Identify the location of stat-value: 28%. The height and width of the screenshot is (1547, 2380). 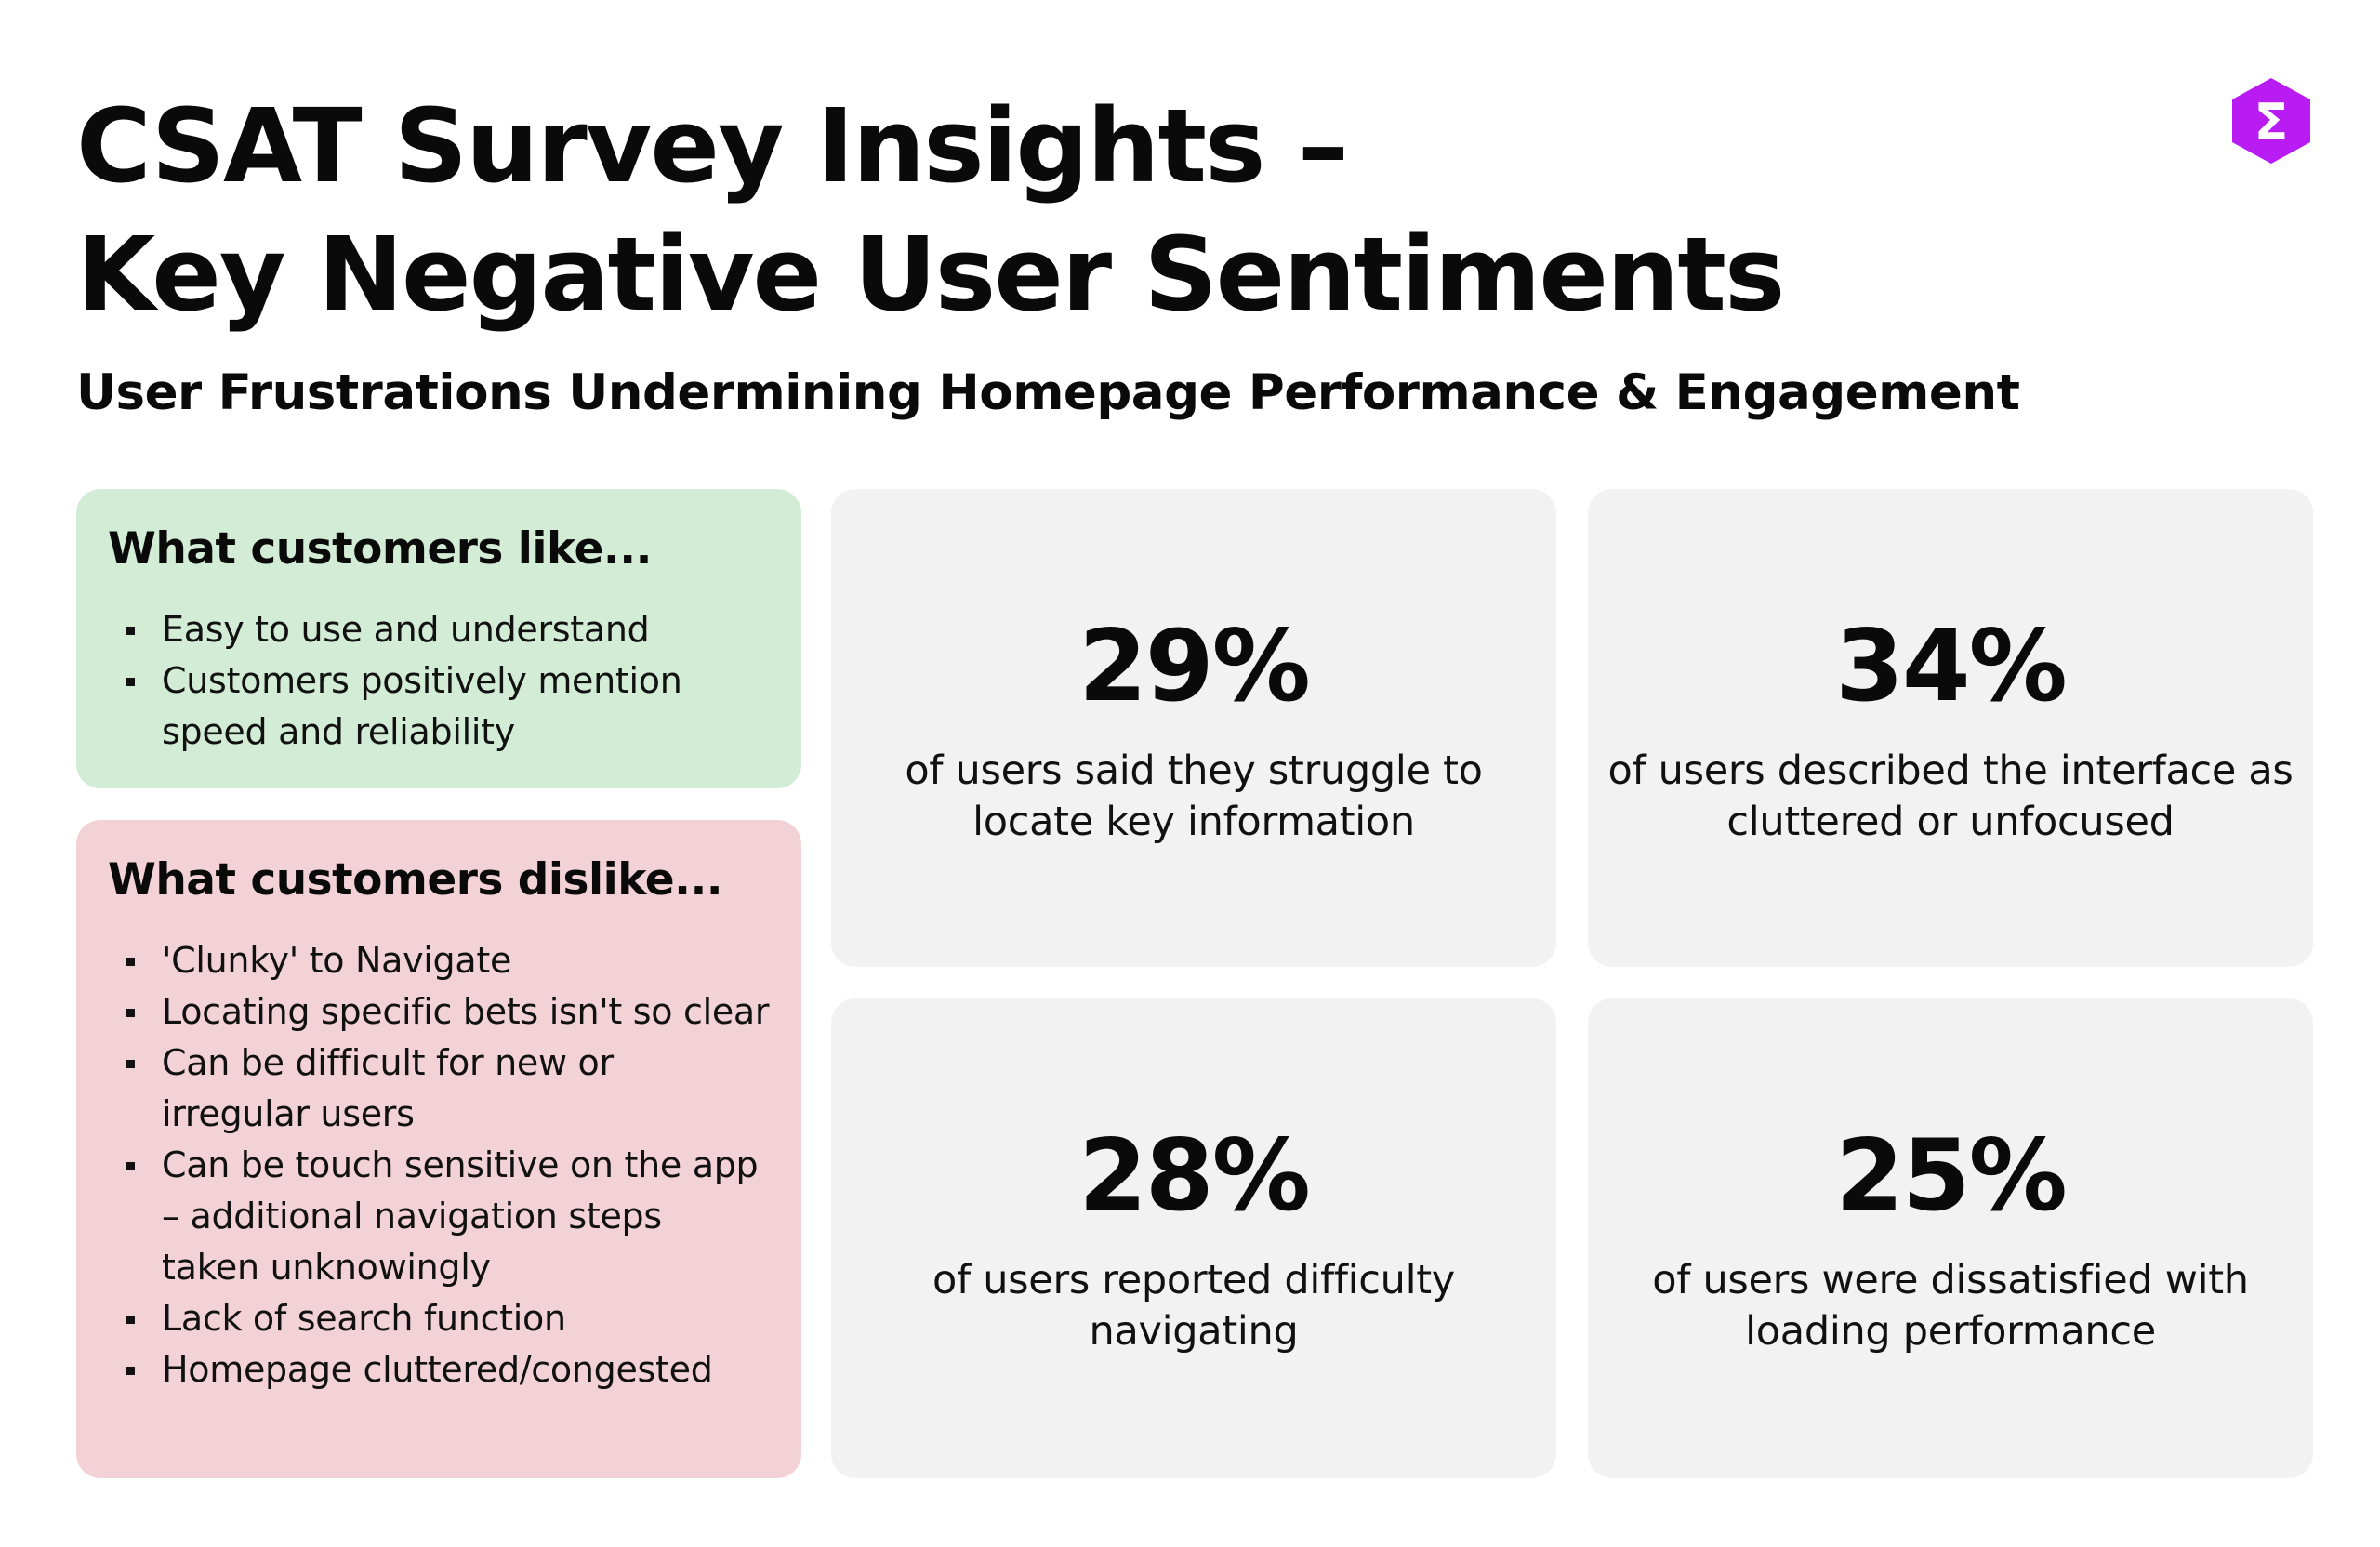
(1194, 1175).